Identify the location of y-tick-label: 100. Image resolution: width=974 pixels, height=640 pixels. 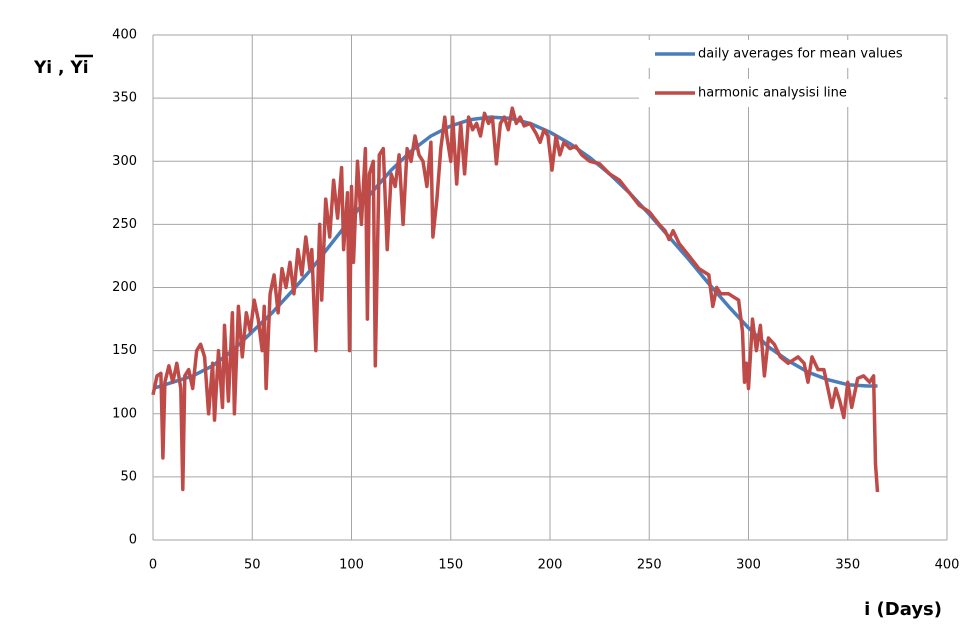
(124, 413).